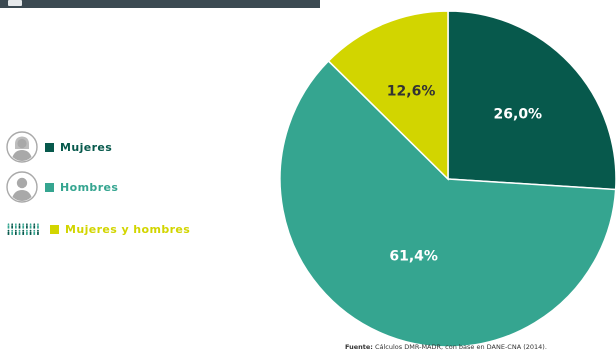 This screenshot has height=354, width=616. I want to click on legend-label-hombres: Hombres, so click(89, 187).